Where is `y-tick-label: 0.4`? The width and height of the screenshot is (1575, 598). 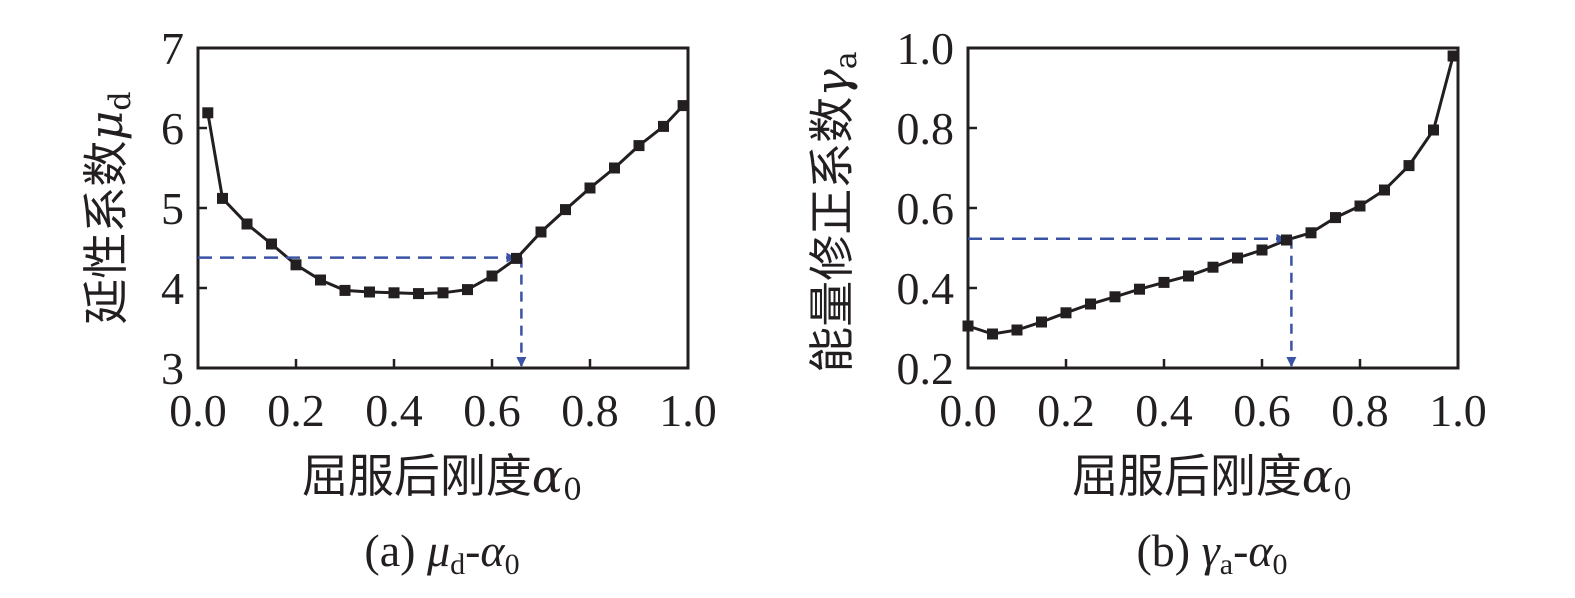 y-tick-label: 0.4 is located at coordinates (926, 288).